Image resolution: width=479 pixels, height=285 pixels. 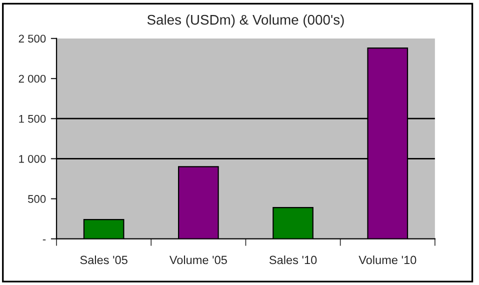 What do you see at coordinates (32, 38) in the screenshot?
I see `y-tick-label: 2 500` at bounding box center [32, 38].